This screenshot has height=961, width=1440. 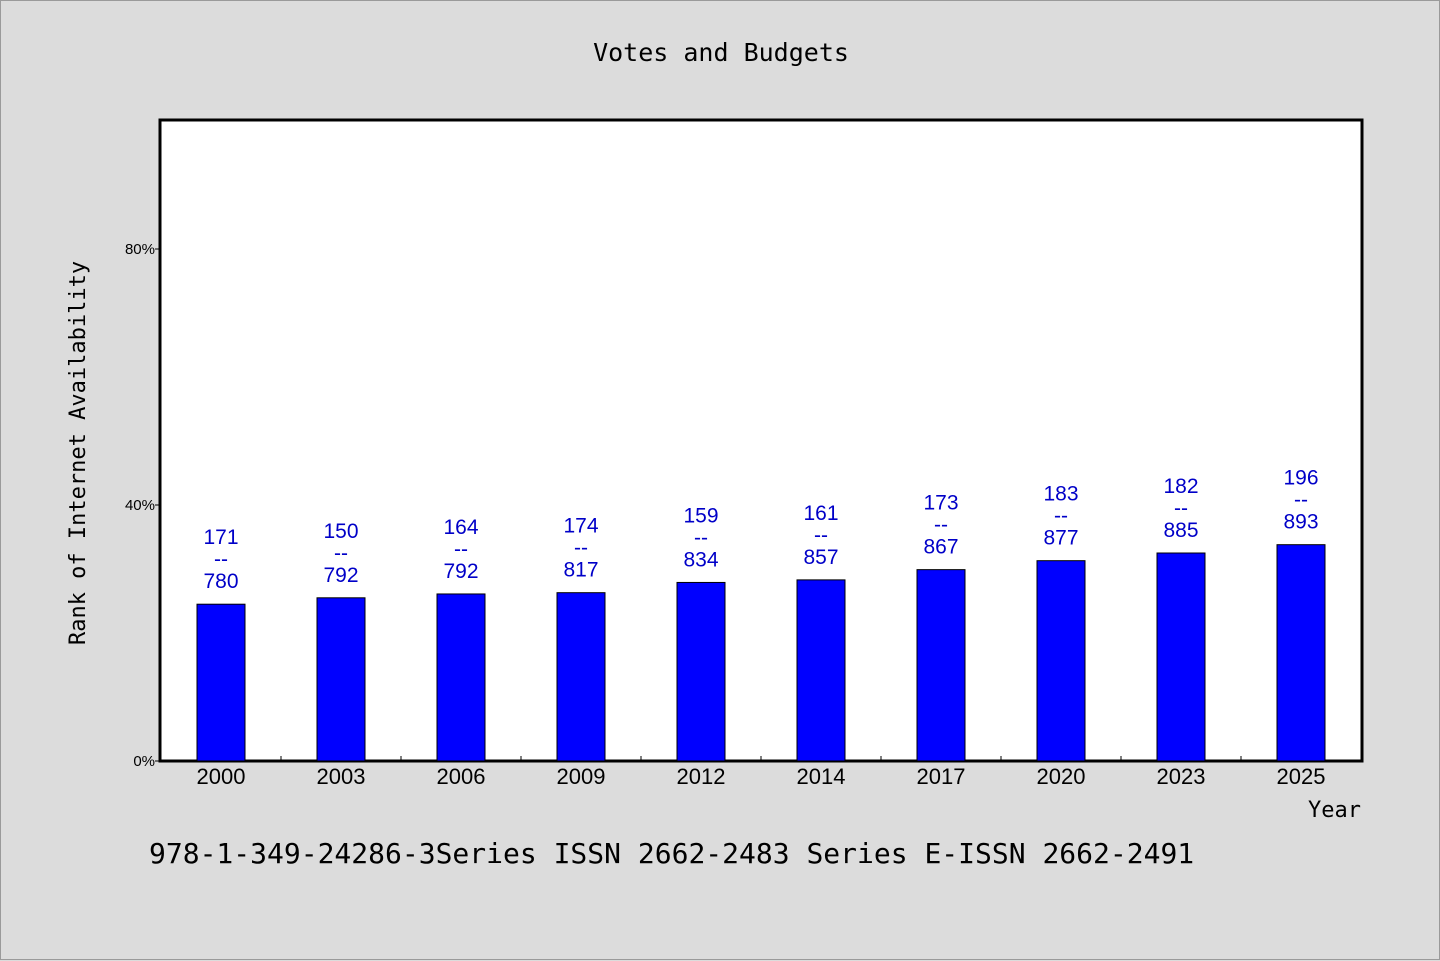 What do you see at coordinates (581, 776) in the screenshot?
I see `x-tick-label: 2009` at bounding box center [581, 776].